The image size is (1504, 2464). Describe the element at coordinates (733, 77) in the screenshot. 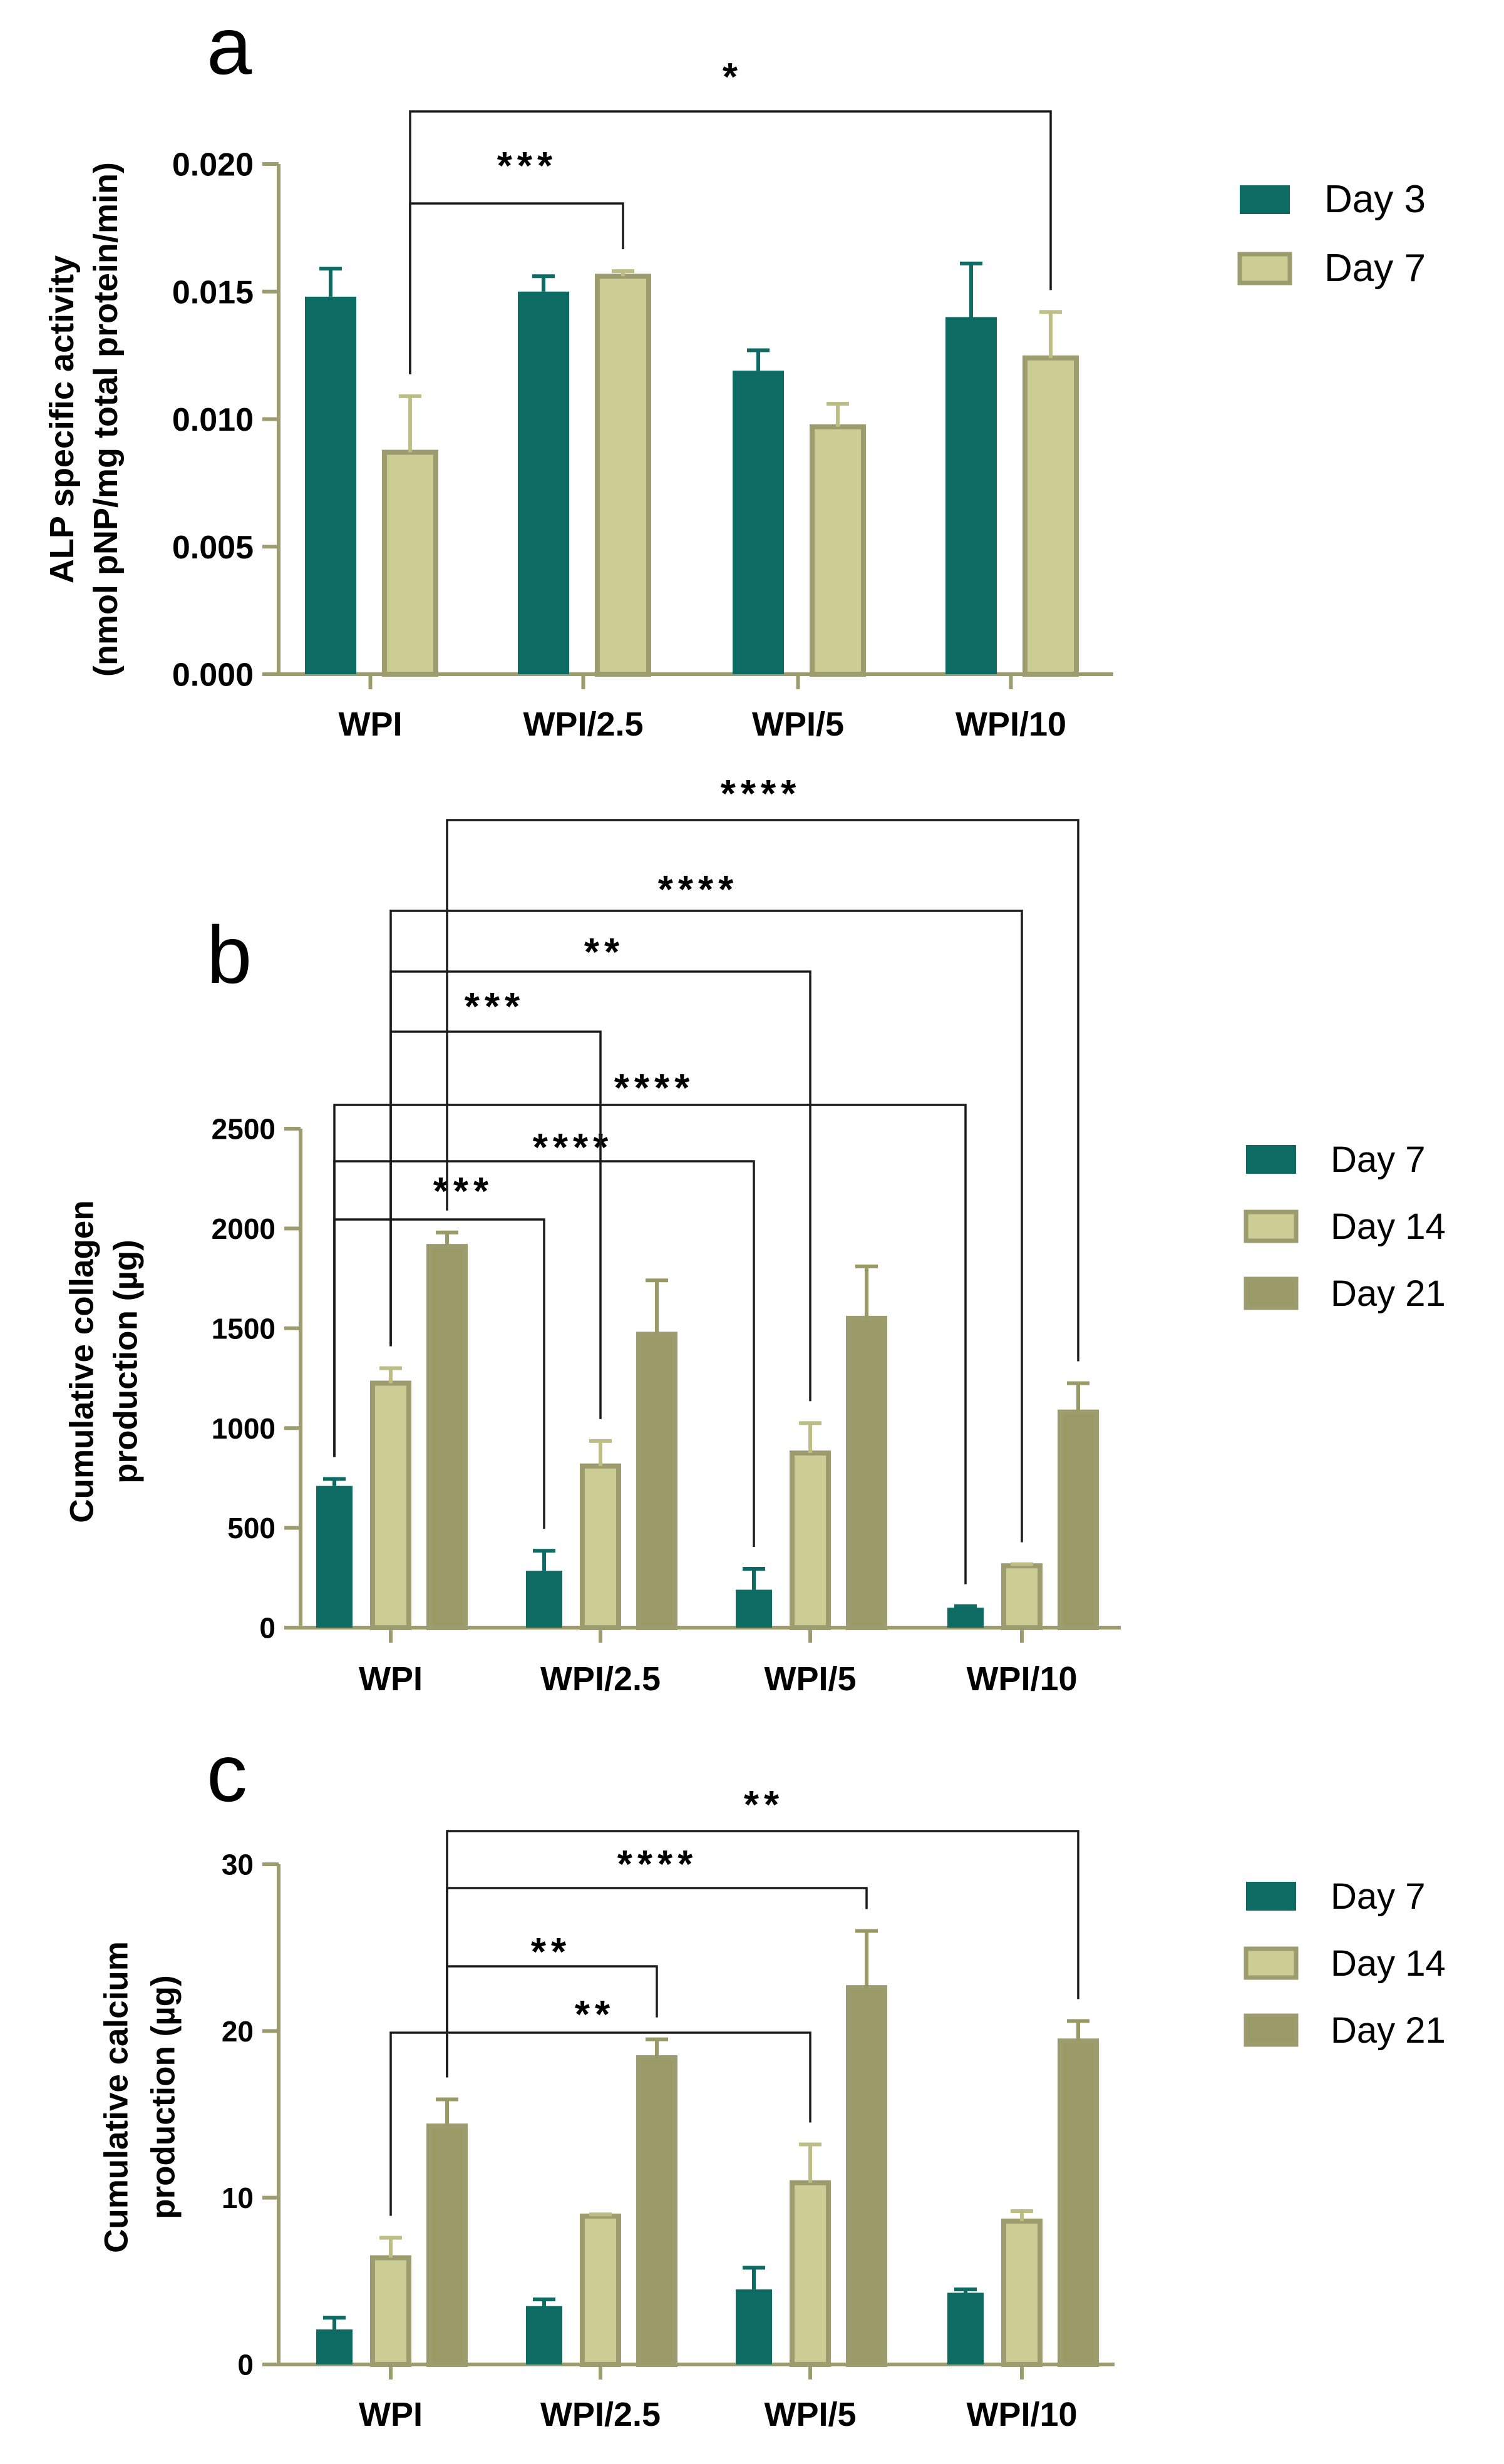

I see `significance-label: *` at that location.